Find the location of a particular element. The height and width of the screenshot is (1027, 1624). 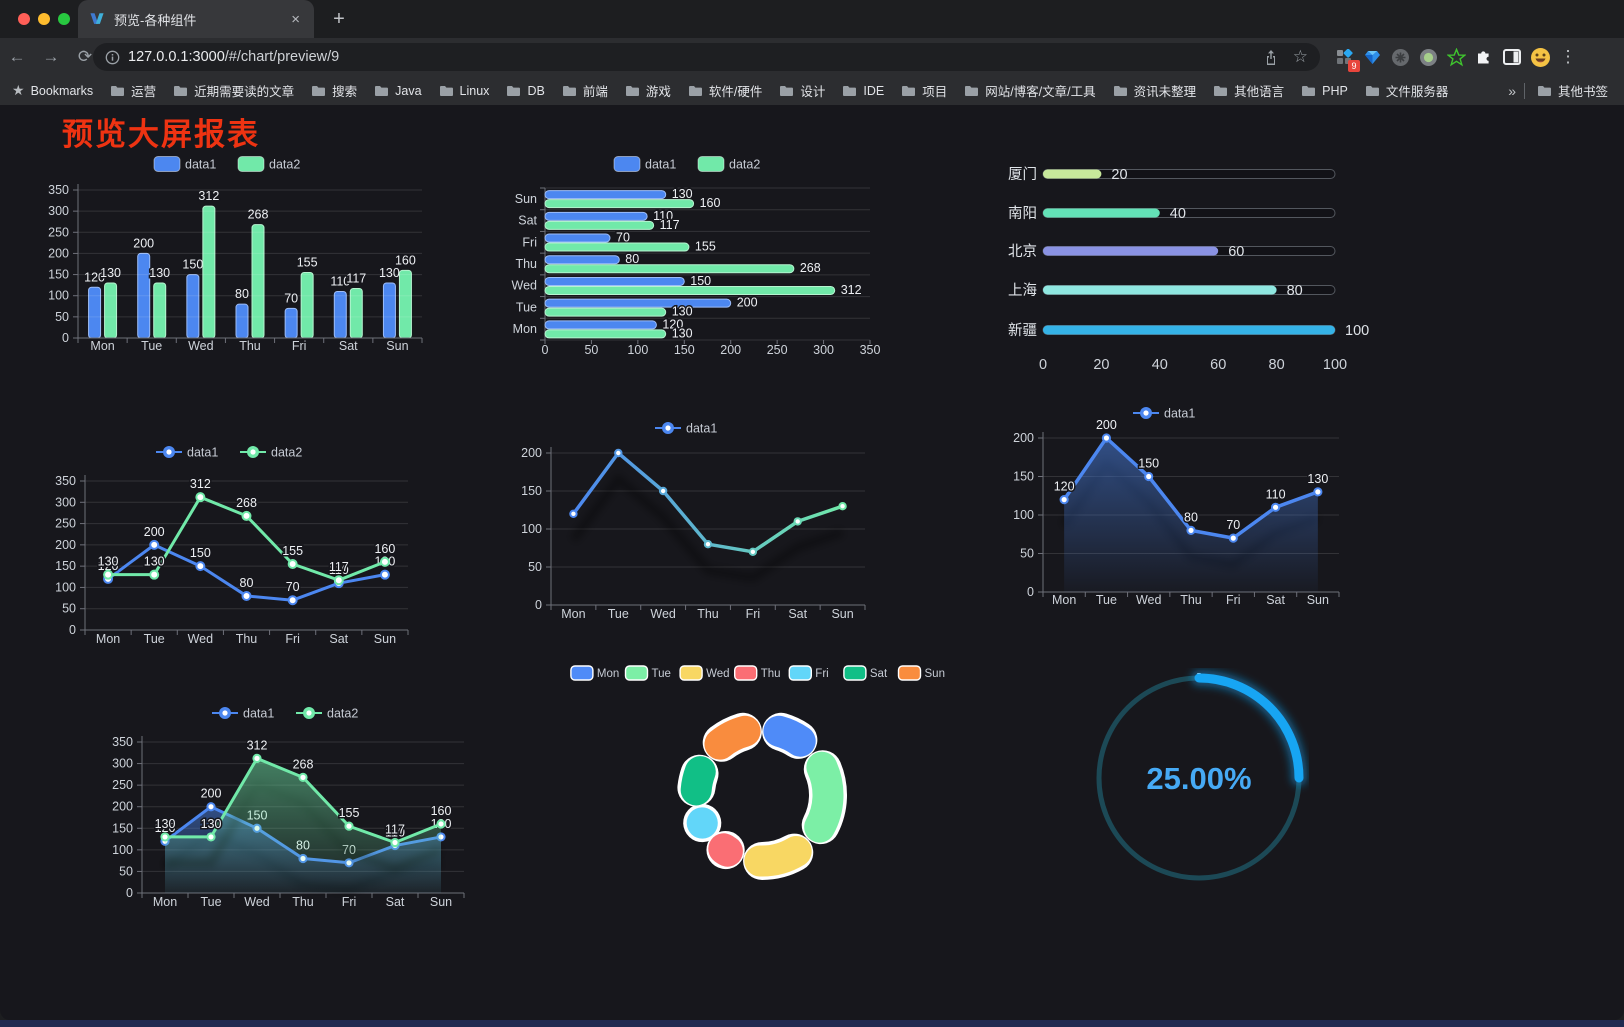

bookmark-item: 其他语言 is located at coordinates (1248, 90).